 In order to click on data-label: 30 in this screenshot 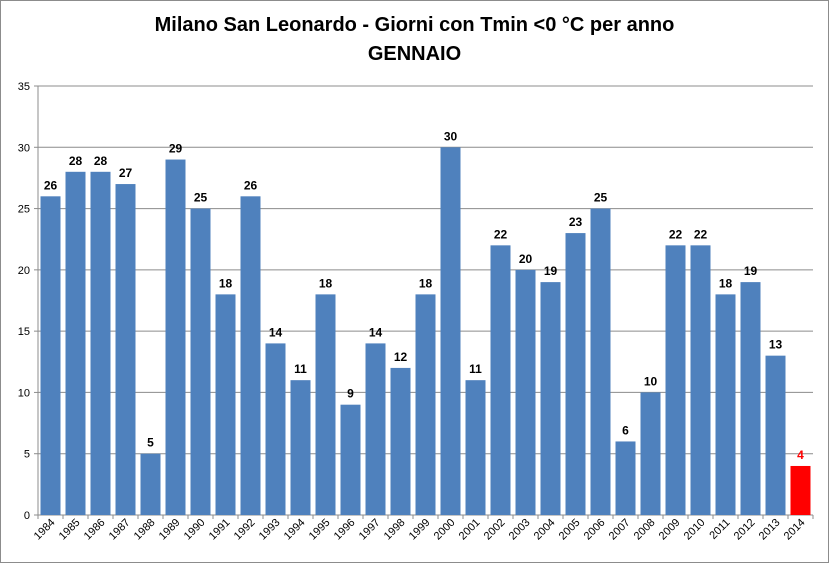, I will do `click(451, 136)`.